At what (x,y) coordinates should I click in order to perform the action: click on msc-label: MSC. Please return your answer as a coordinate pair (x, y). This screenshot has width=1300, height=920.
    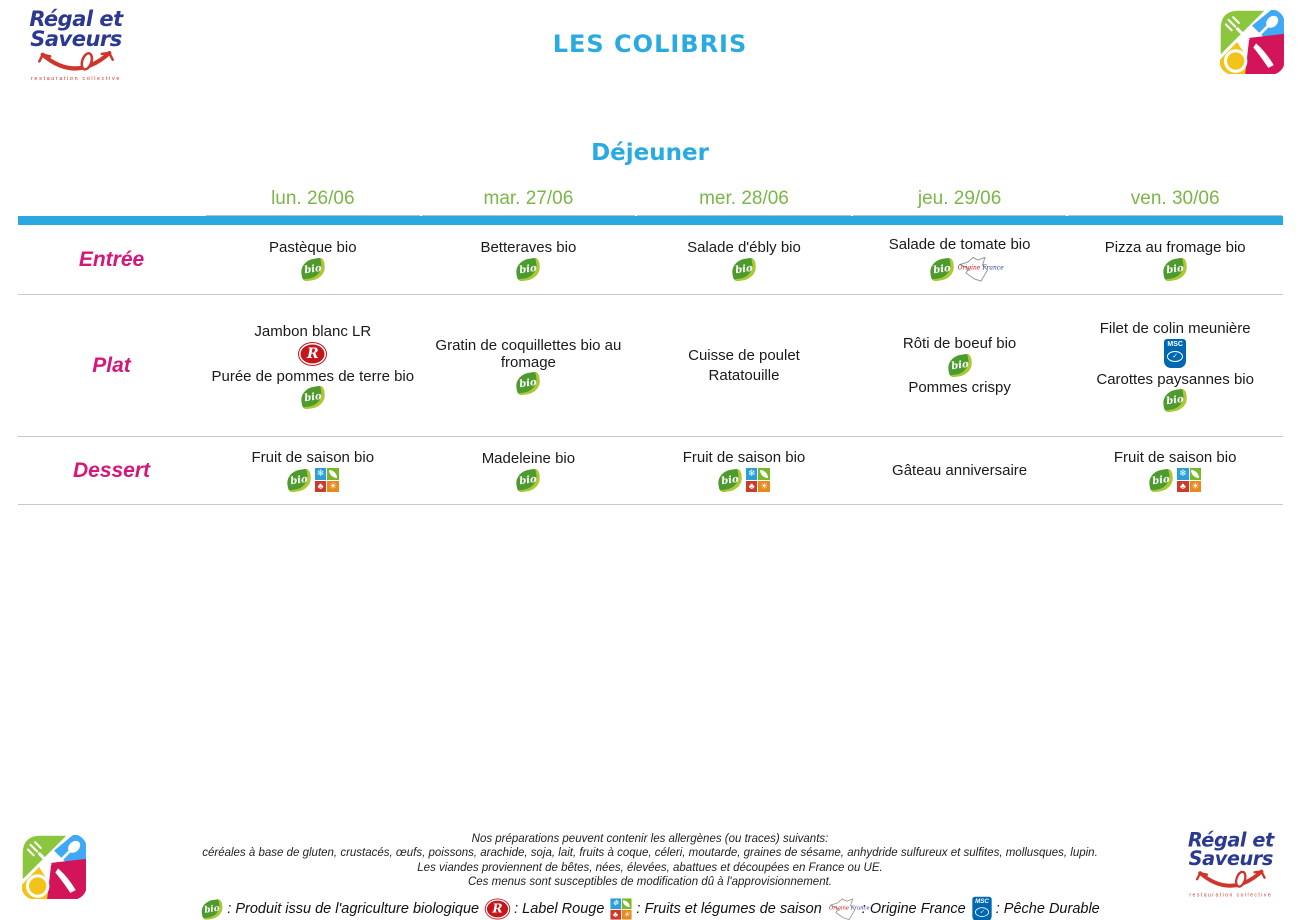
    Looking at the image, I should click on (1175, 344).